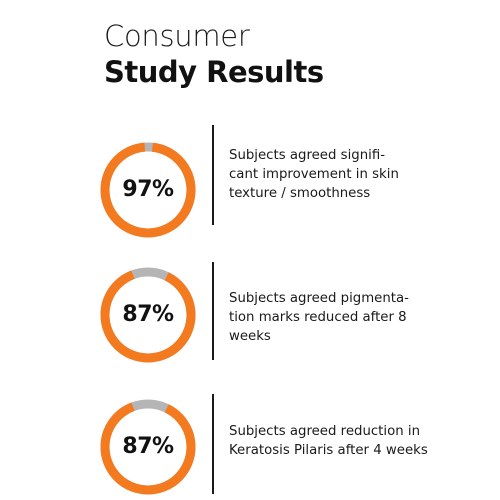  I want to click on description-line: tion marks reduced after 8, so click(318, 317).